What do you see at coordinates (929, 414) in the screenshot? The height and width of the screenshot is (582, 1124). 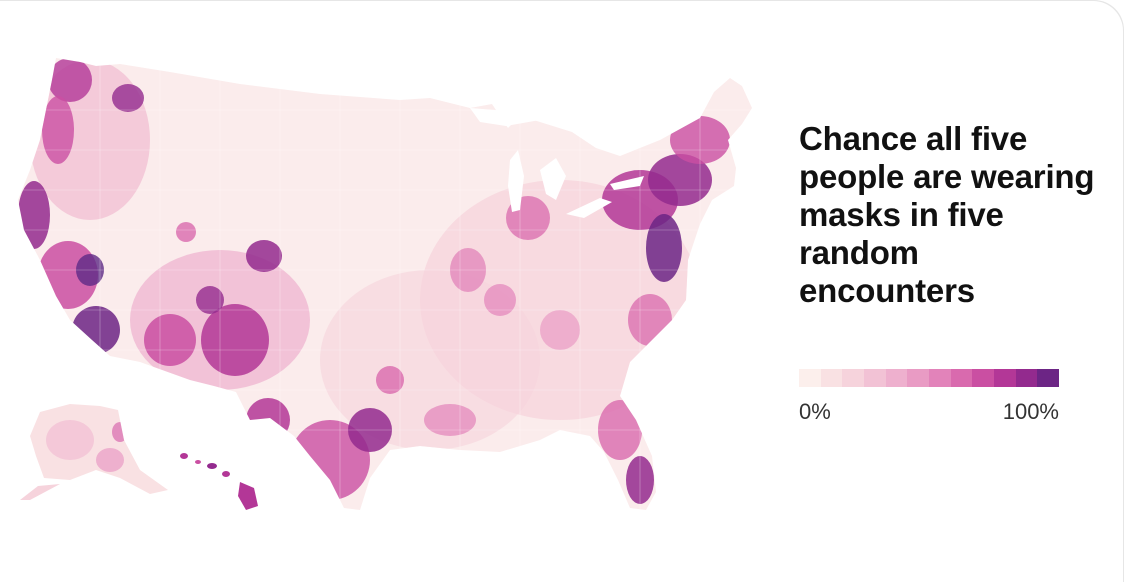 I see `legend-labels: 0% 100%` at bounding box center [929, 414].